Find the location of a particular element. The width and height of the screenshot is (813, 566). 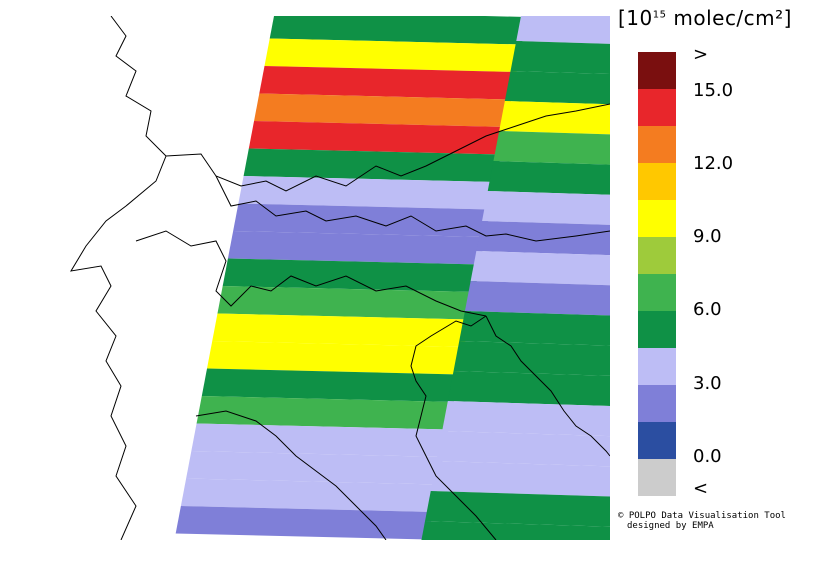

legend-title: [1015 molec/cm²] is located at coordinates (705, 18).